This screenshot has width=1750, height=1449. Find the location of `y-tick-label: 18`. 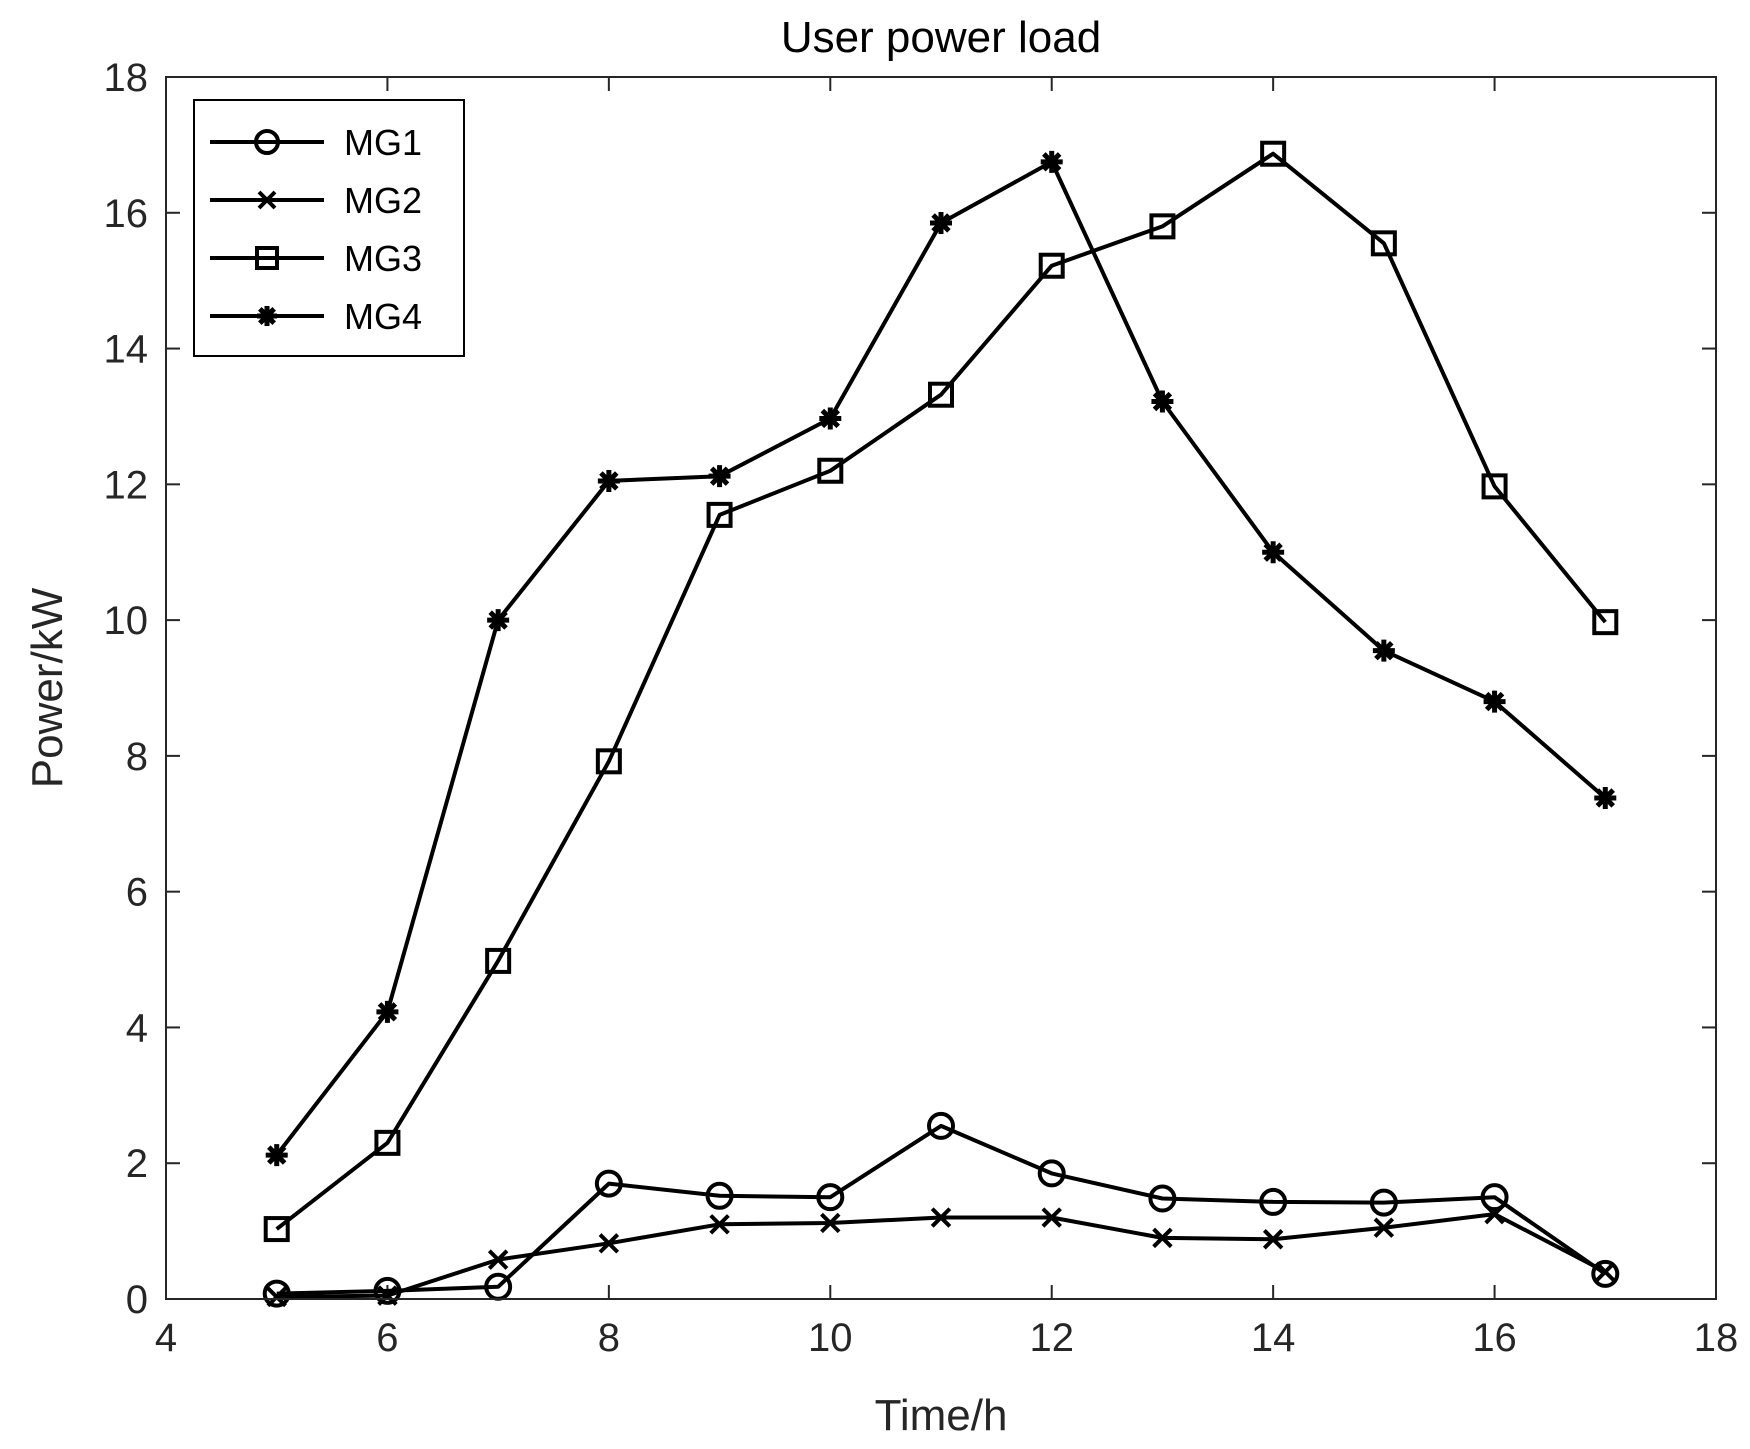

y-tick-label: 18 is located at coordinates (126, 78).